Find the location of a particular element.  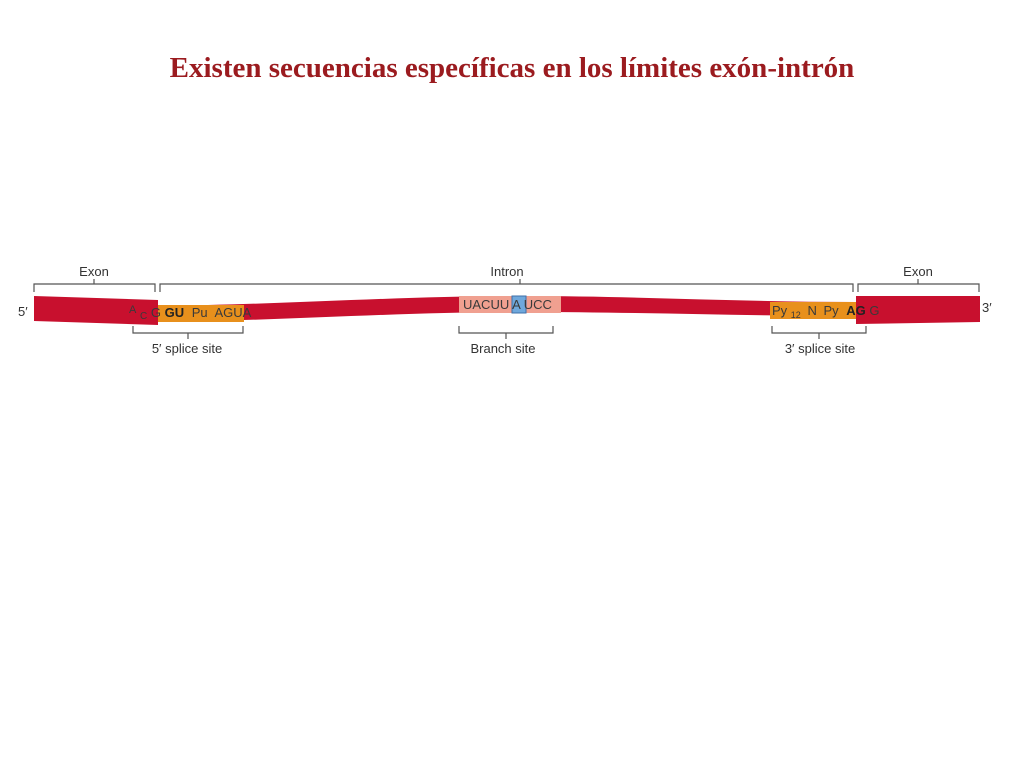

splice-5-label: 5′ splice site is located at coordinates (187, 348).